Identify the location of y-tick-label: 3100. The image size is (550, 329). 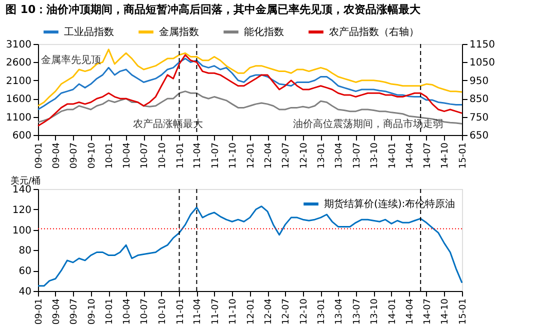
(19, 45).